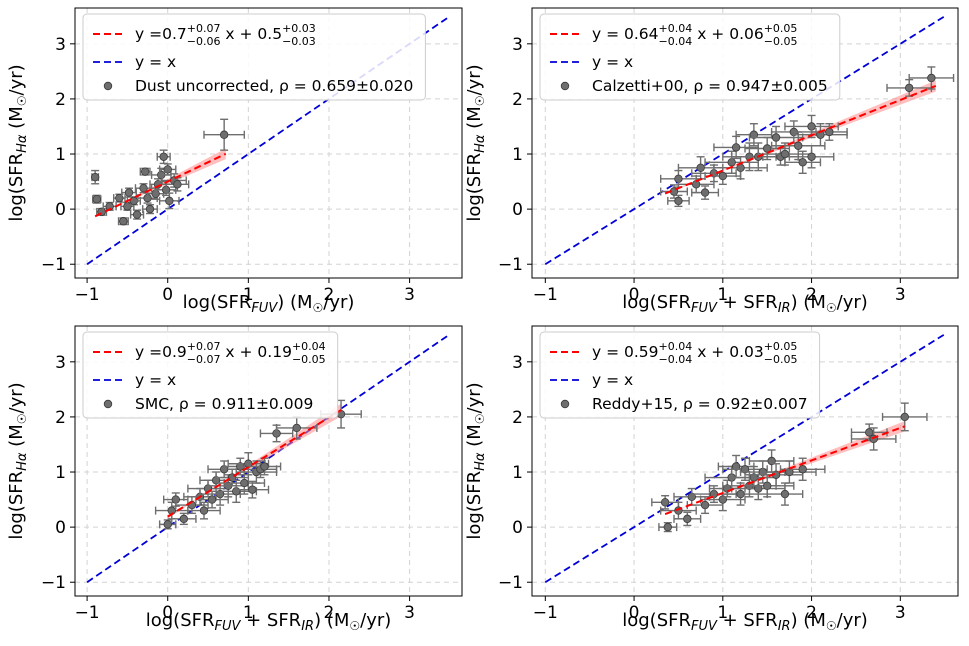 This screenshot has width=969, height=646. I want to click on legend-intercept-lower-error: −0.05, so click(309, 359).